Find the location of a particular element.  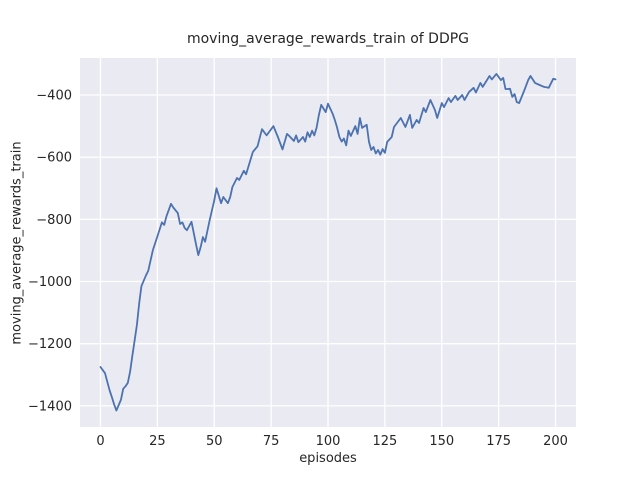

y-tick-label: −1200 is located at coordinates (50, 344).